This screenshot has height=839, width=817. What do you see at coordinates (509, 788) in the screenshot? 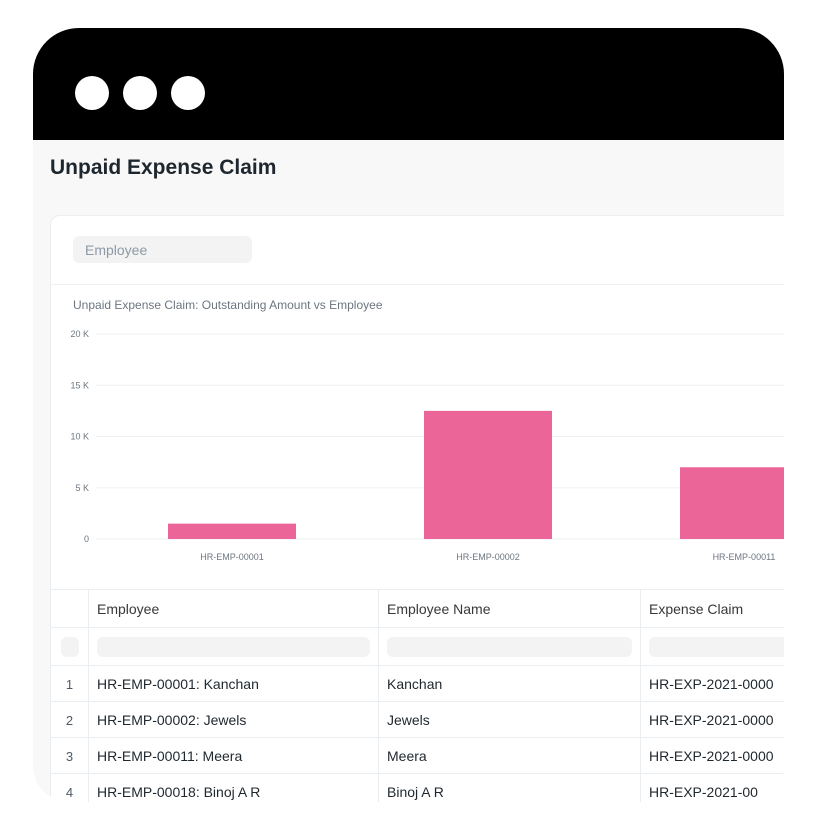
I see `employee-name-cell: Binoj A R` at bounding box center [509, 788].